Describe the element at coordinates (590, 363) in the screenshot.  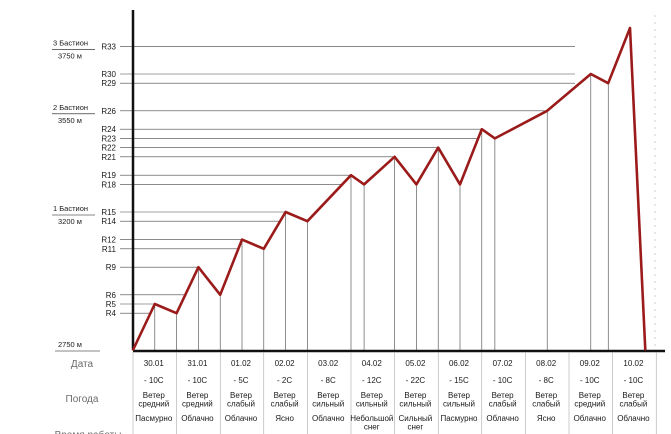
I see `table-date: 09.02` at that location.